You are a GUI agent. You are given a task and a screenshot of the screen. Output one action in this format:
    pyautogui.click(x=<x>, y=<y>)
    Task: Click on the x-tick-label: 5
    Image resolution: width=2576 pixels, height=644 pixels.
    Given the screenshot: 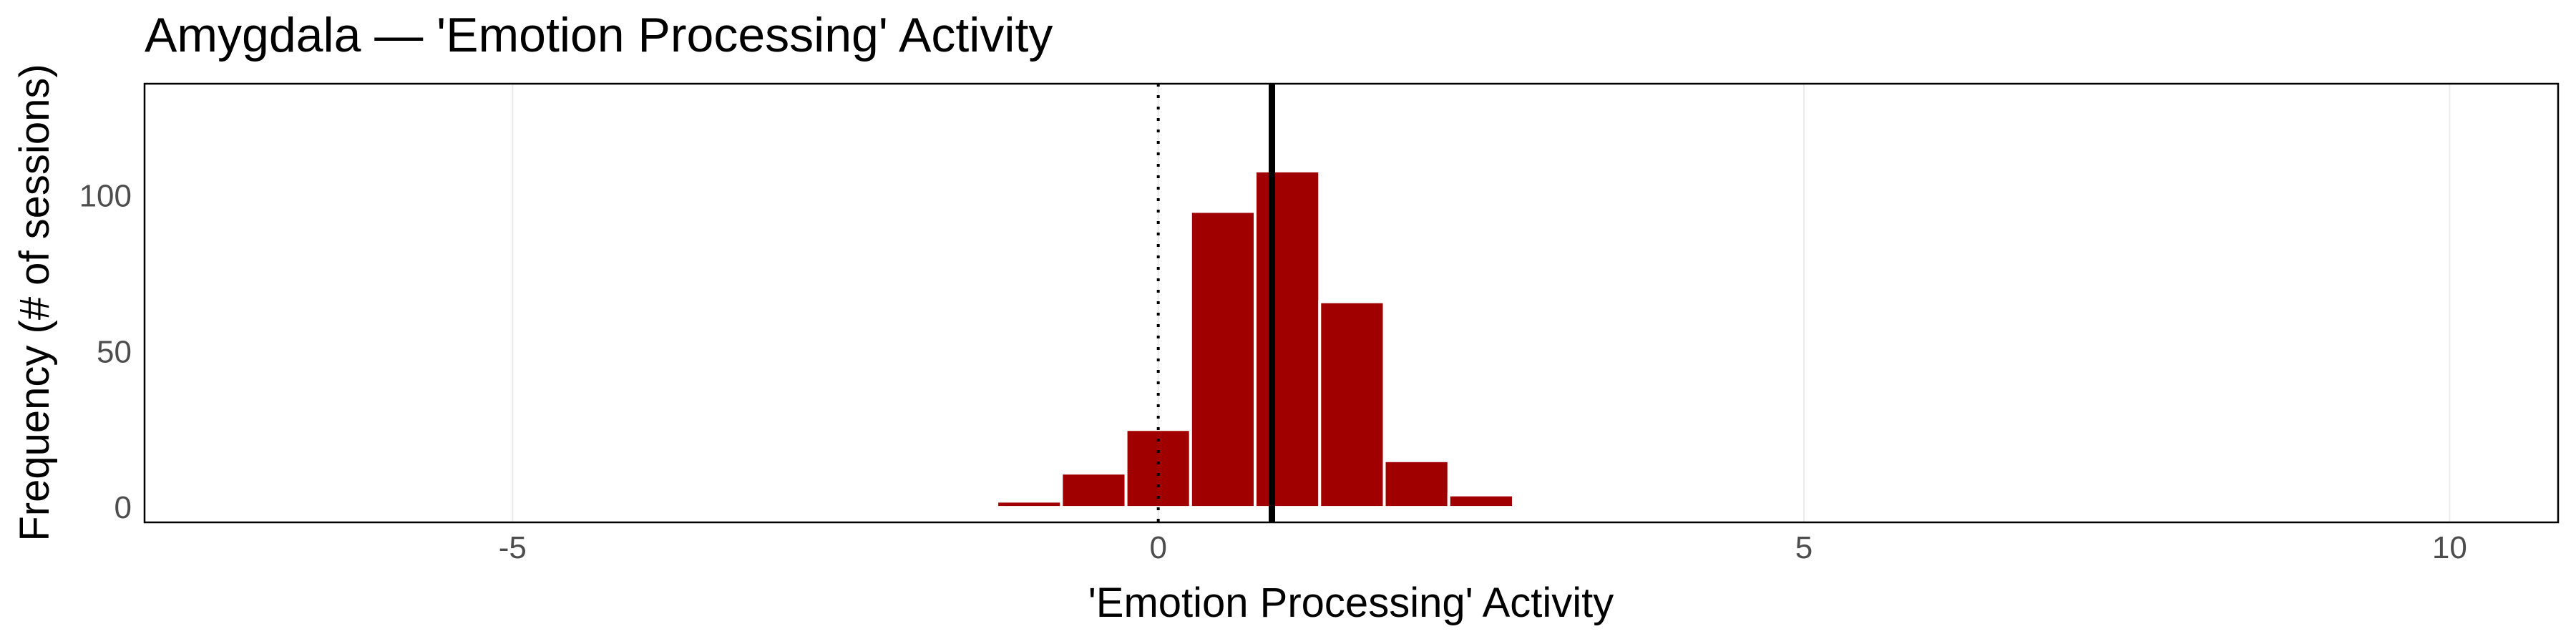 What is the action you would take?
    pyautogui.click(x=1804, y=547)
    